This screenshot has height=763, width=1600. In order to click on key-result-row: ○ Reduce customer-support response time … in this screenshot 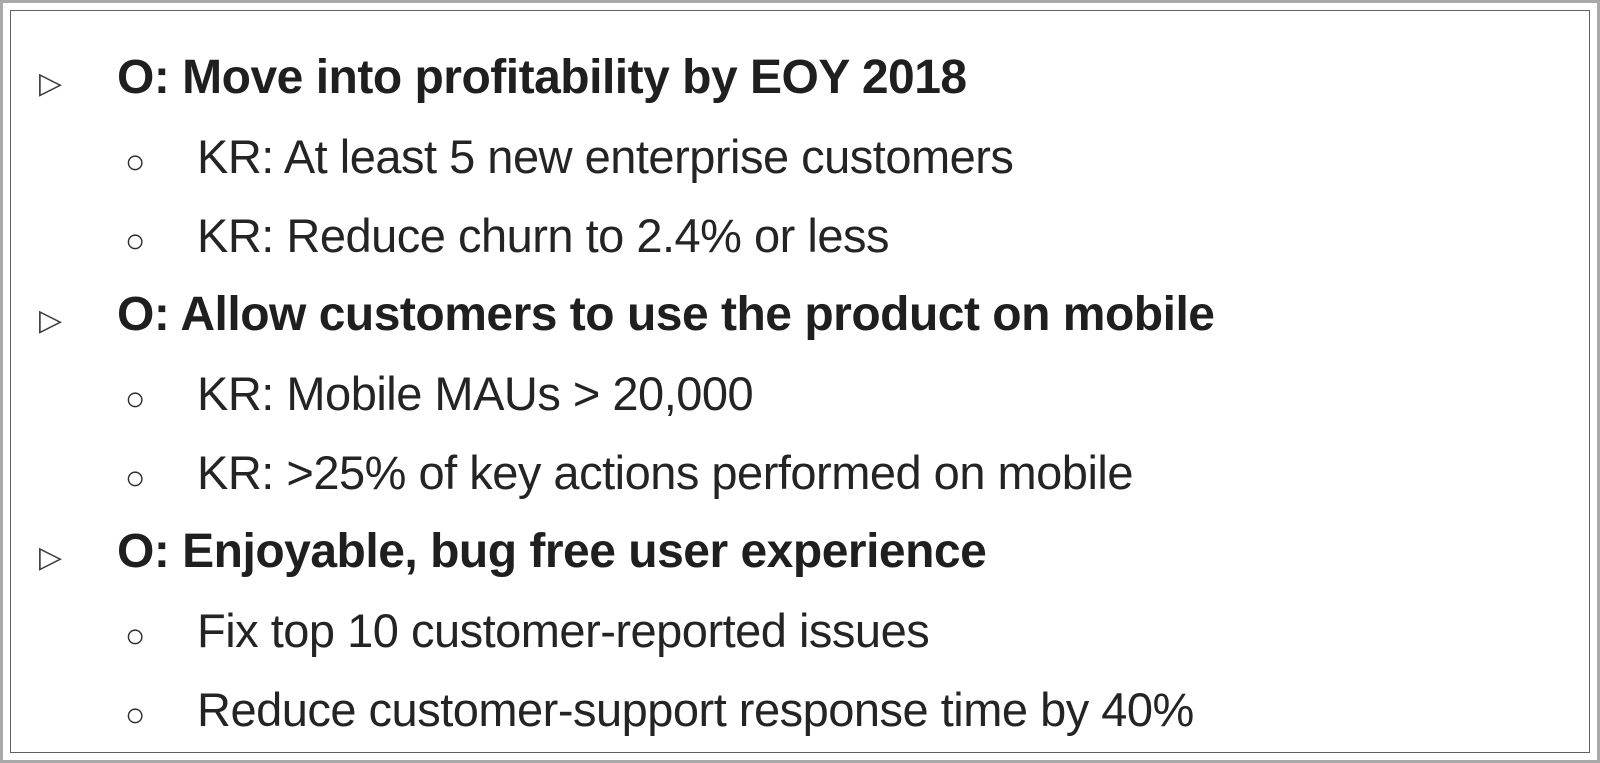, I will do `click(847, 712)`.